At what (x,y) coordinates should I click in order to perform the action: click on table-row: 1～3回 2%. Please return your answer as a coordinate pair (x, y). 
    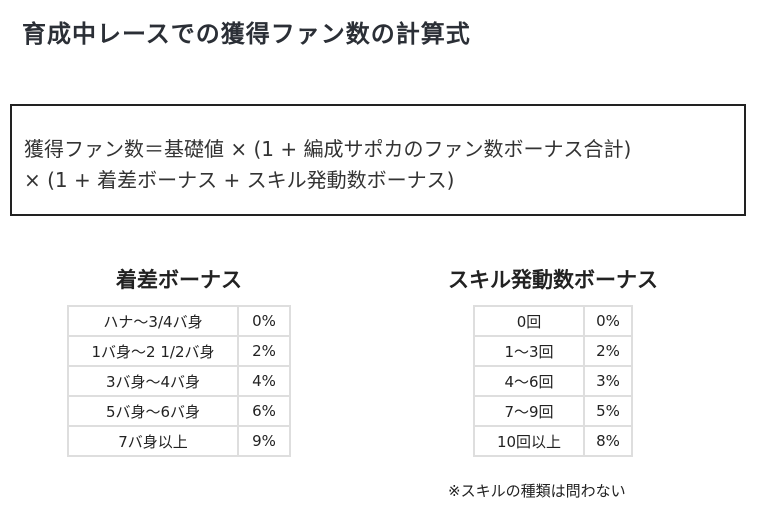
    Looking at the image, I should click on (553, 351).